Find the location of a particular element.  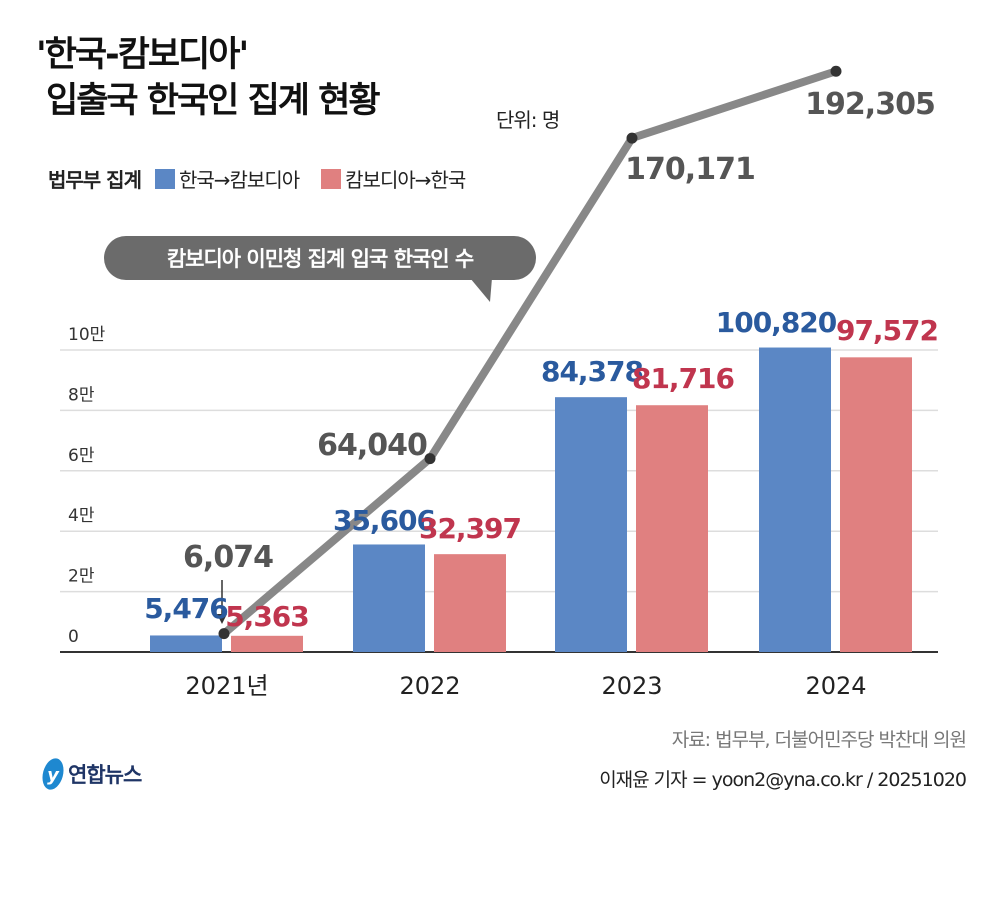

title-line1: '한국-캄보디아' is located at coordinates (142, 55).